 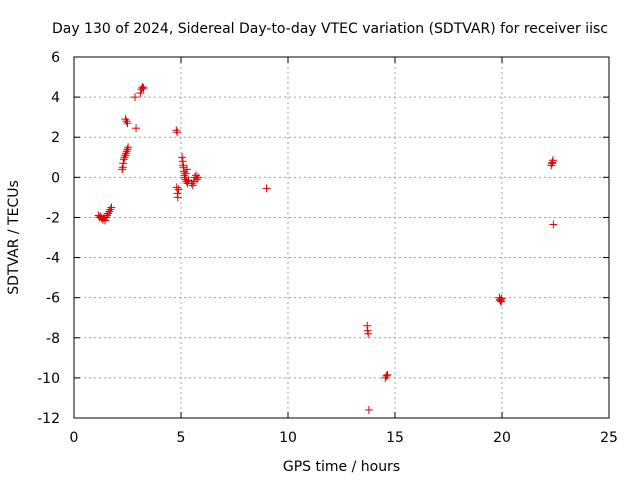 I want to click on y-tick-label: -12, so click(x=48, y=419).